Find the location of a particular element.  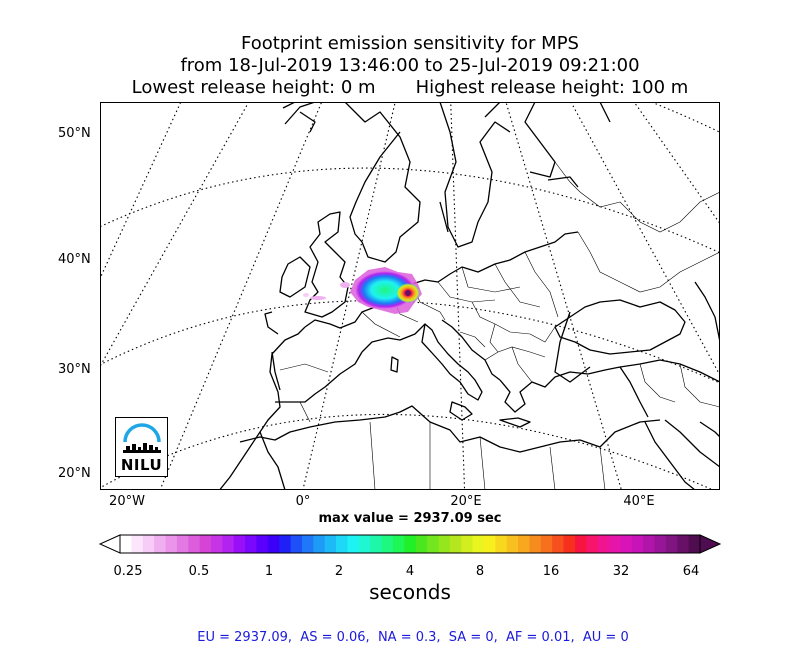

colorbar-tick-label: 64 is located at coordinates (691, 571).